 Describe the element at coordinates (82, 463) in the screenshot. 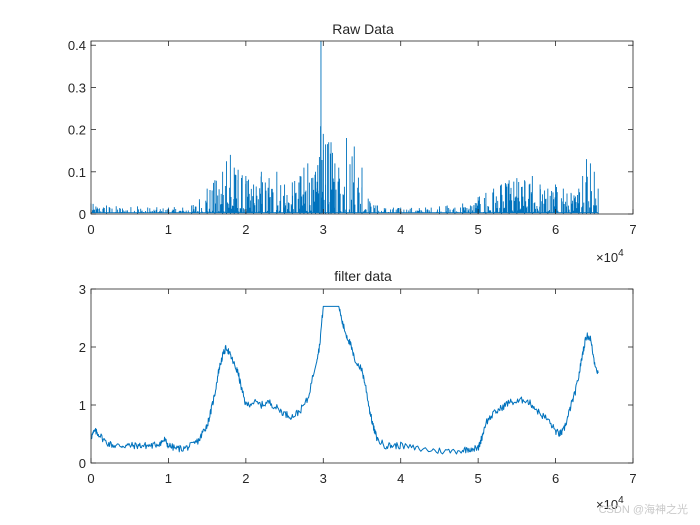

I see `filter-data-y-tick-label: 0` at that location.